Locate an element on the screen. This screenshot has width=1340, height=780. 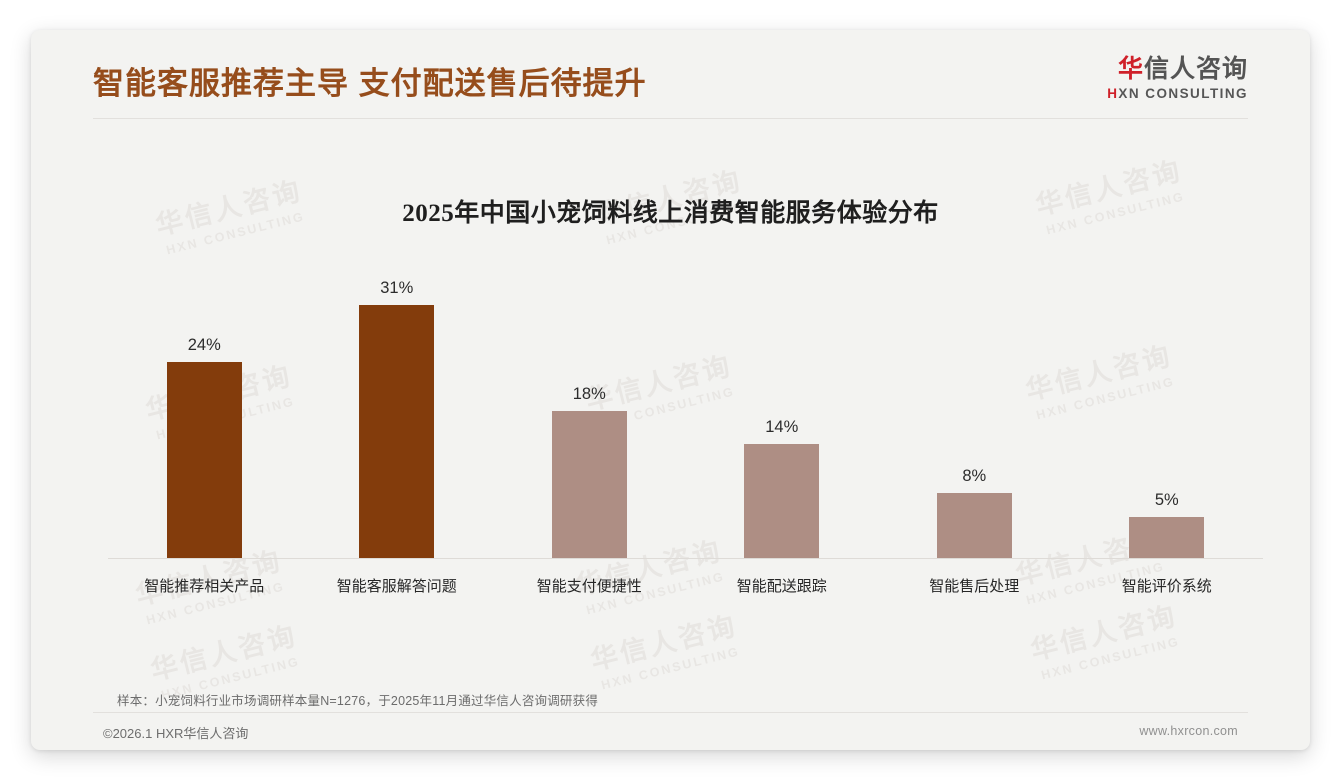
bar-group: 8% is located at coordinates (974, 410).